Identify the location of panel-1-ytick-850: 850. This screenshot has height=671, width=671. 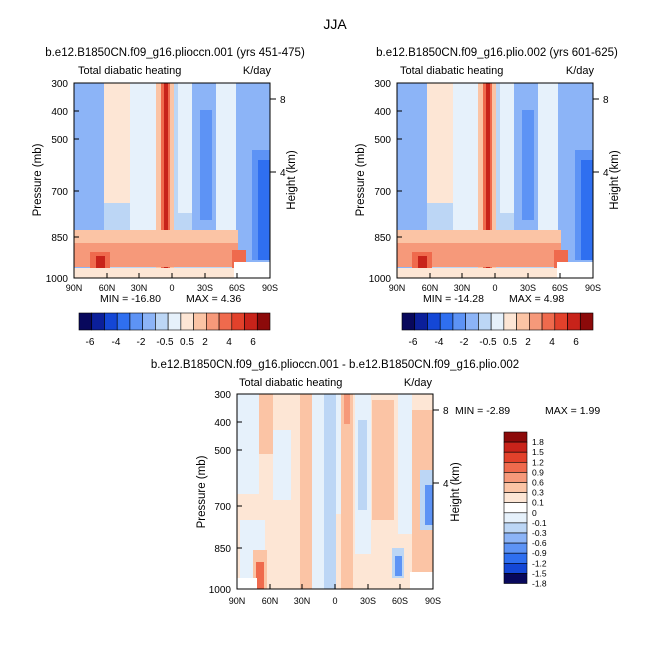
(59, 238).